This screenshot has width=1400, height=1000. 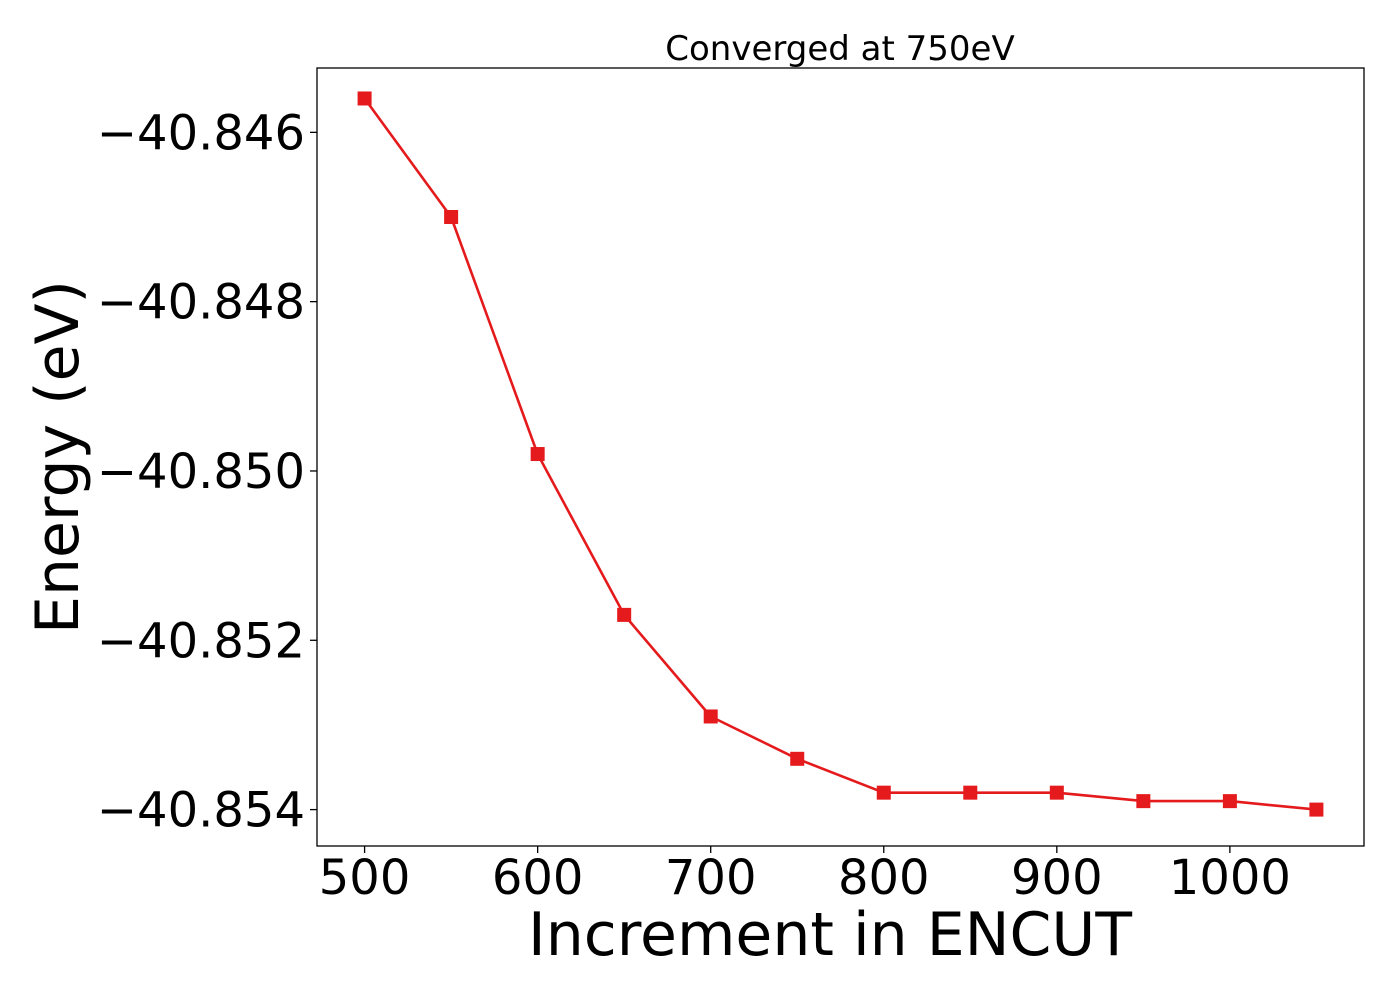 I want to click on y-axis-ticks: −40.846 −40.848 −40.850 −40.852 −40.854, so click(x=207, y=472).